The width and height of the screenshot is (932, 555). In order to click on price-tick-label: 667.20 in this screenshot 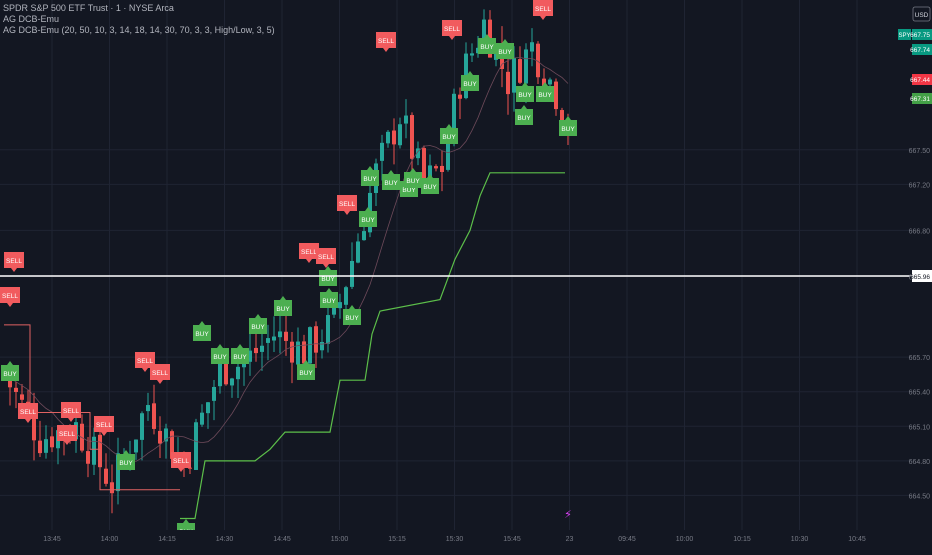, I will do `click(920, 185)`.